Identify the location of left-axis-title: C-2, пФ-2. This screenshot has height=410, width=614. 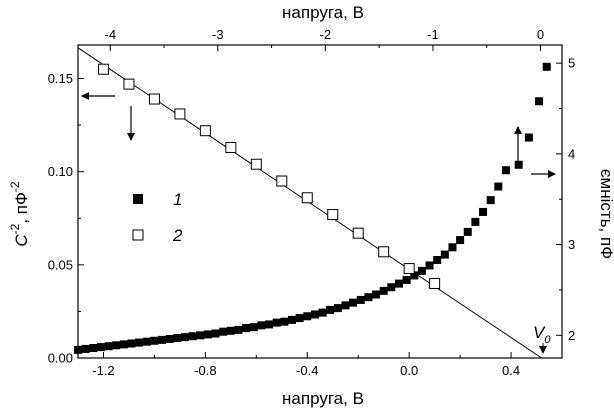
(19, 214).